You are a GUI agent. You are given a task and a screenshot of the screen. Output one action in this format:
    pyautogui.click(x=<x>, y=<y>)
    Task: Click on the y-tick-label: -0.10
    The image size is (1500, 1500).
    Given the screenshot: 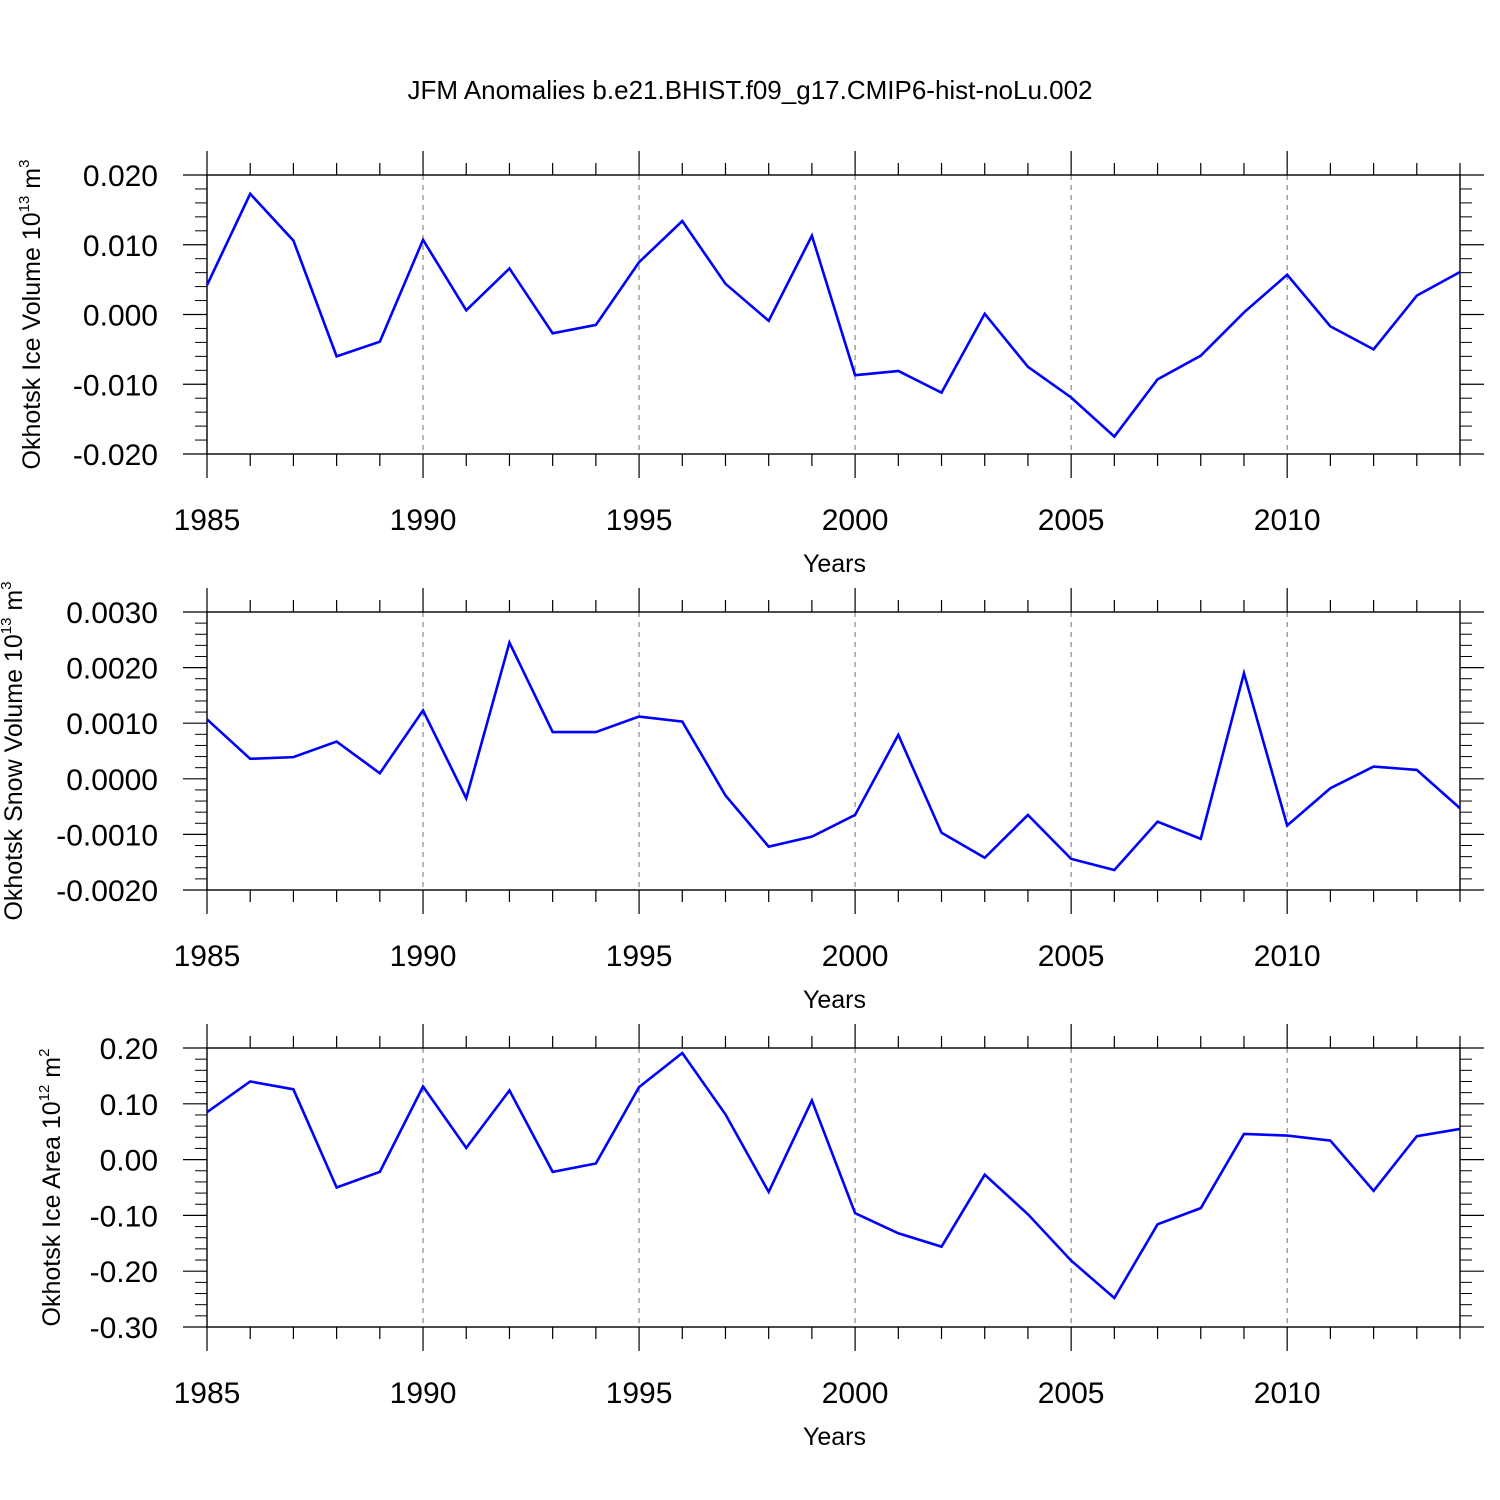 What is the action you would take?
    pyautogui.click(x=124, y=1216)
    